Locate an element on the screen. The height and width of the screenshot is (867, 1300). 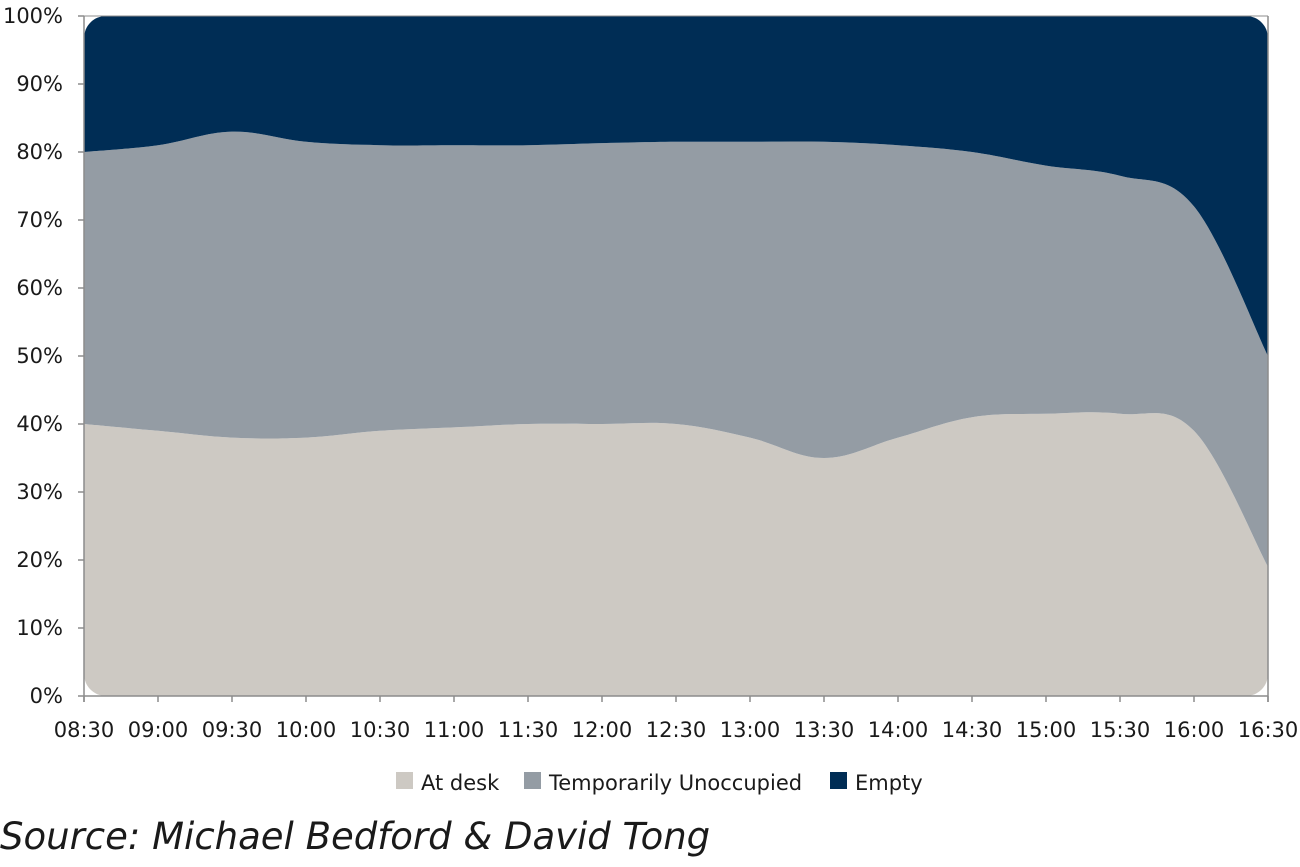
source-caption: Source: Michael Bedford & David Tong is located at coordinates (355, 836).